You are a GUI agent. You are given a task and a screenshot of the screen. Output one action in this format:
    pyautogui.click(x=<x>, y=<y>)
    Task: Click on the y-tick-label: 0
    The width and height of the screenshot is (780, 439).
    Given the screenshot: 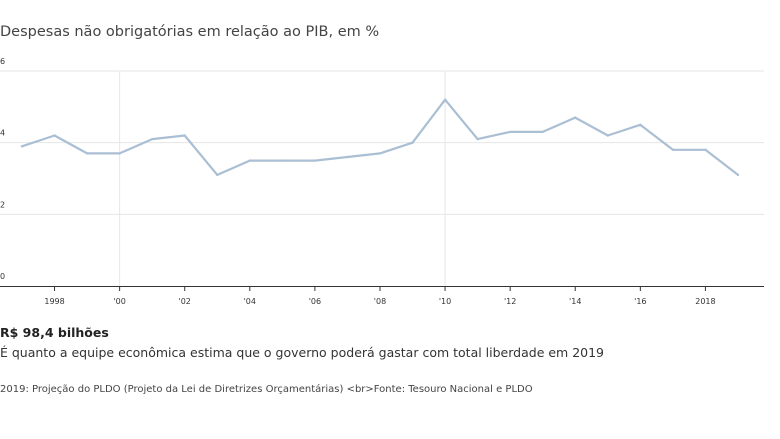 What is the action you would take?
    pyautogui.click(x=2, y=276)
    